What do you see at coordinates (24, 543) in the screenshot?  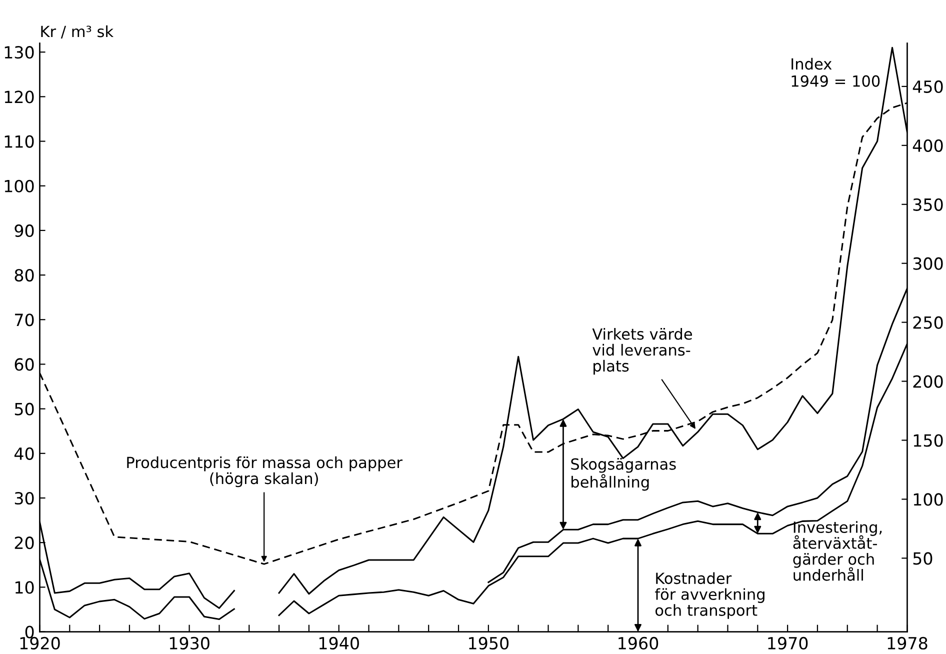 I see `y-tick-label: 20` at bounding box center [24, 543].